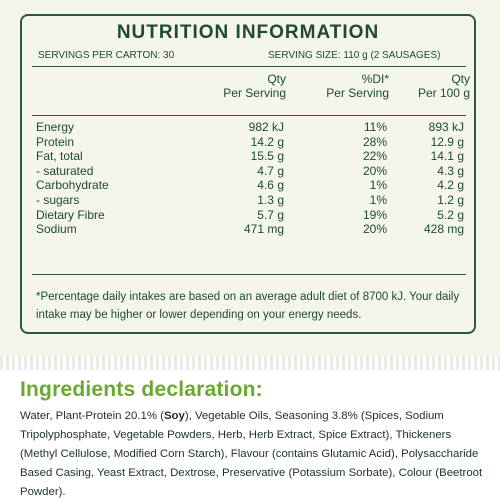  Describe the element at coordinates (55, 141) in the screenshot. I see `nutrient-label: Protein` at that location.